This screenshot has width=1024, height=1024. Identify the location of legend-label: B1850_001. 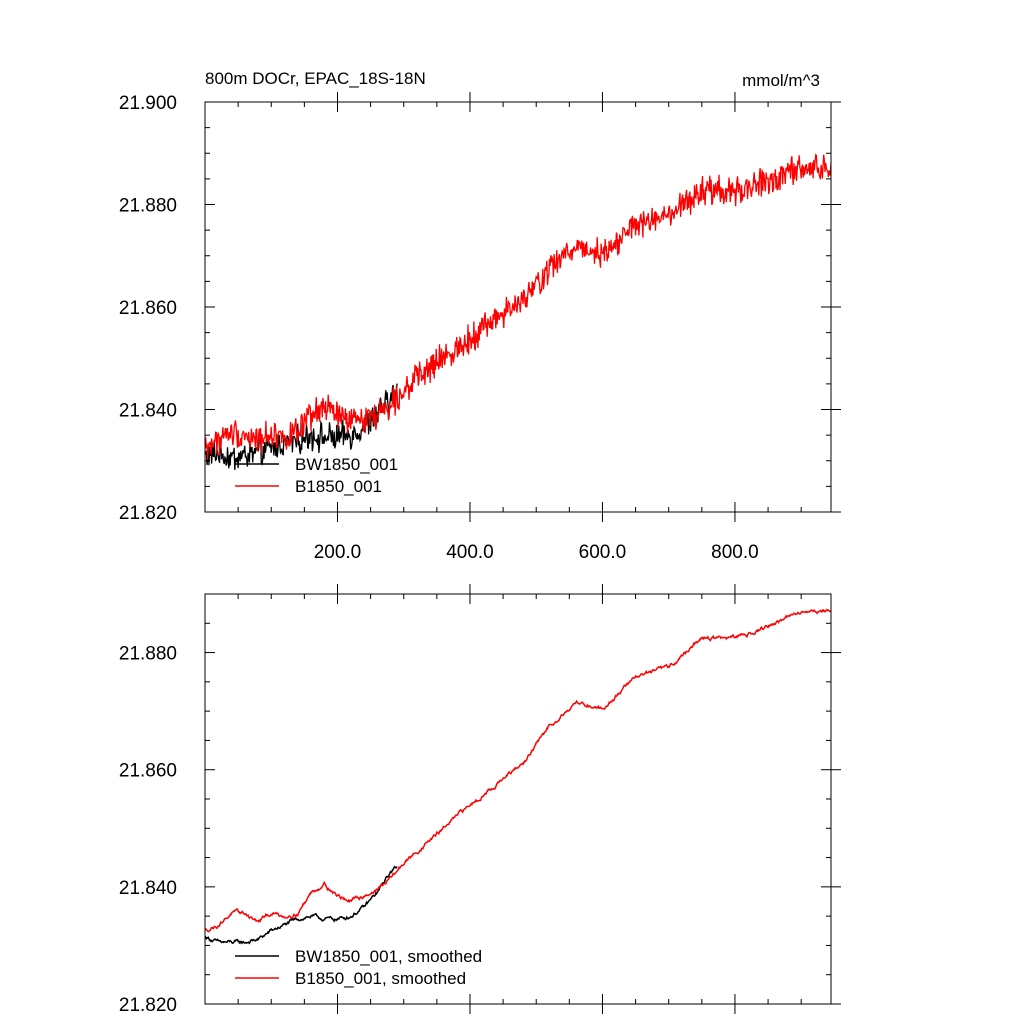
(338, 486).